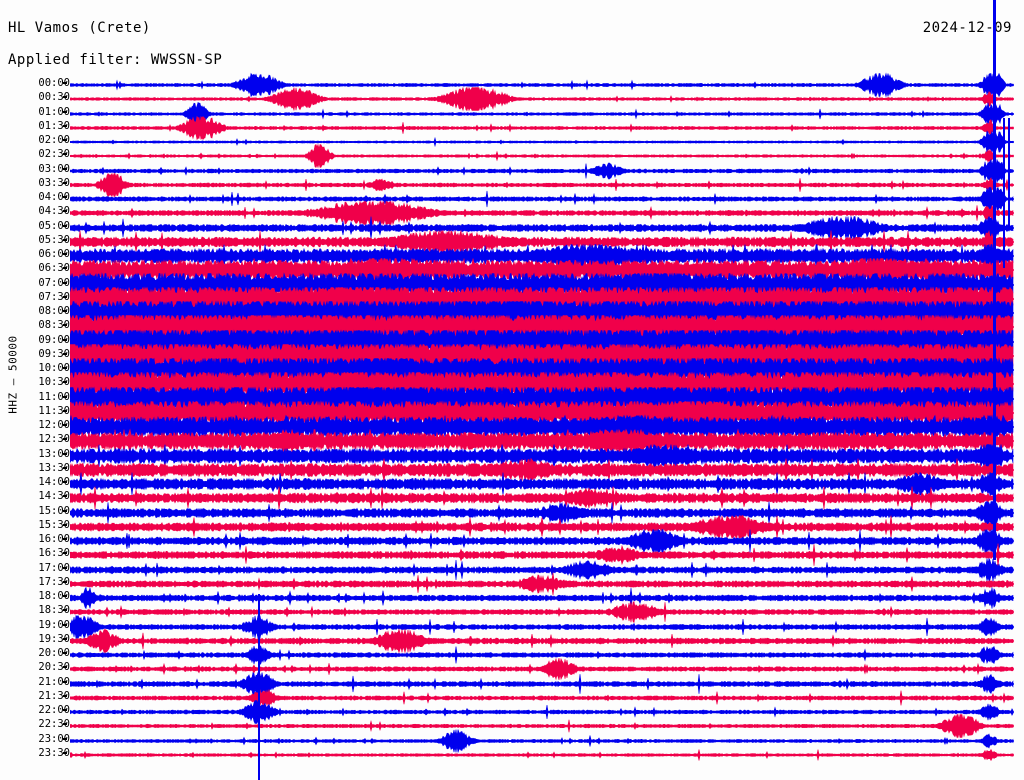 This screenshot has height=780, width=1024. I want to click on trace-time-label: 21:00, so click(54, 681).